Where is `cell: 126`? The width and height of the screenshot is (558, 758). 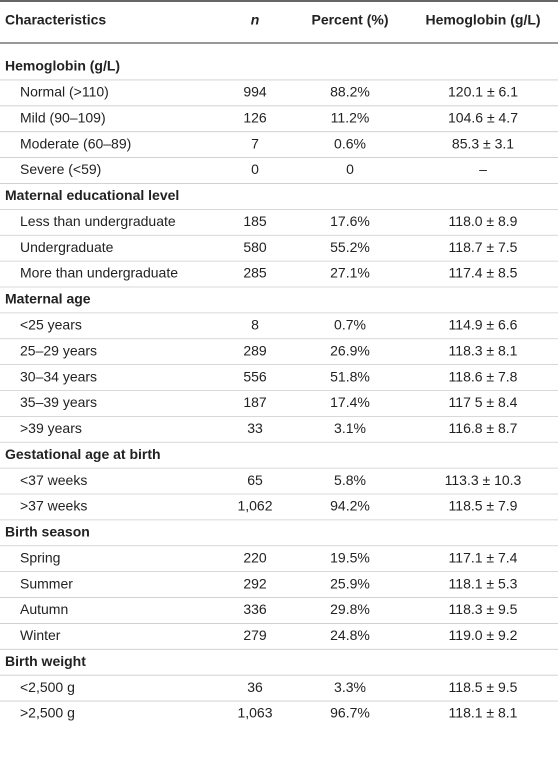
cell: 126 is located at coordinates (255, 117).